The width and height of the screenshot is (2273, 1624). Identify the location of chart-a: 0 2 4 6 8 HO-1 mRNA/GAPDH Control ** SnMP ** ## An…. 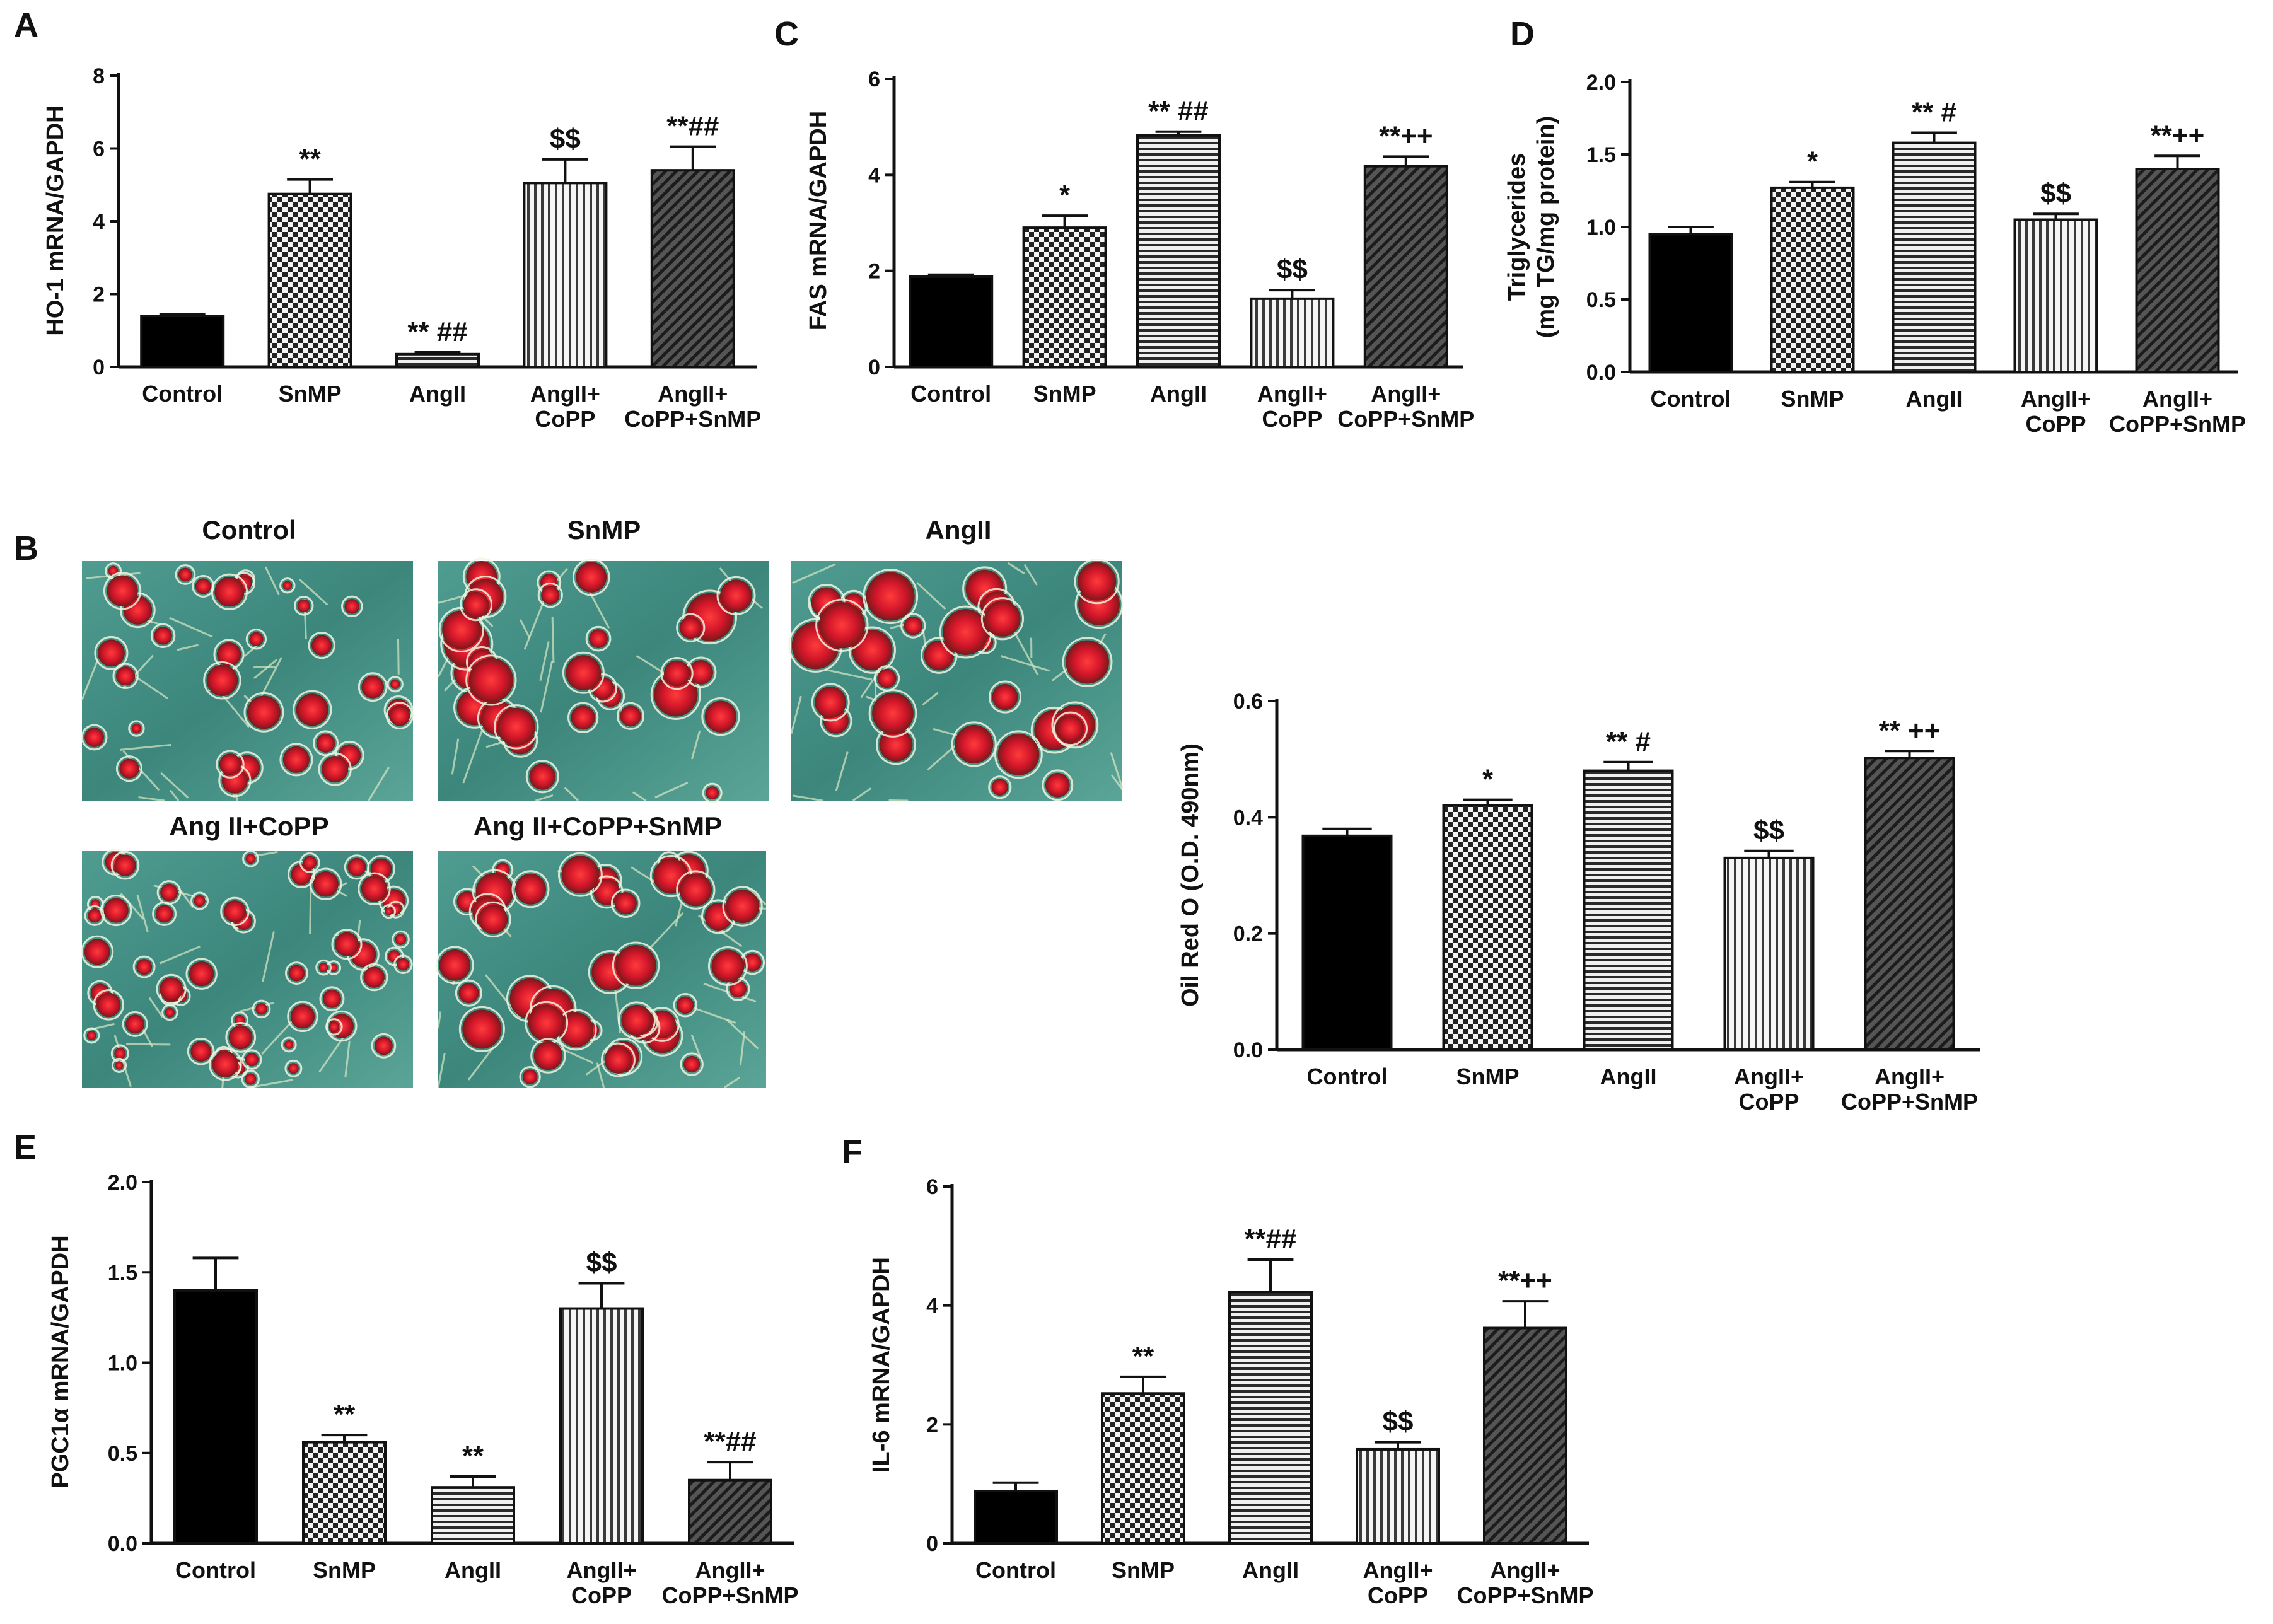
(401, 248).